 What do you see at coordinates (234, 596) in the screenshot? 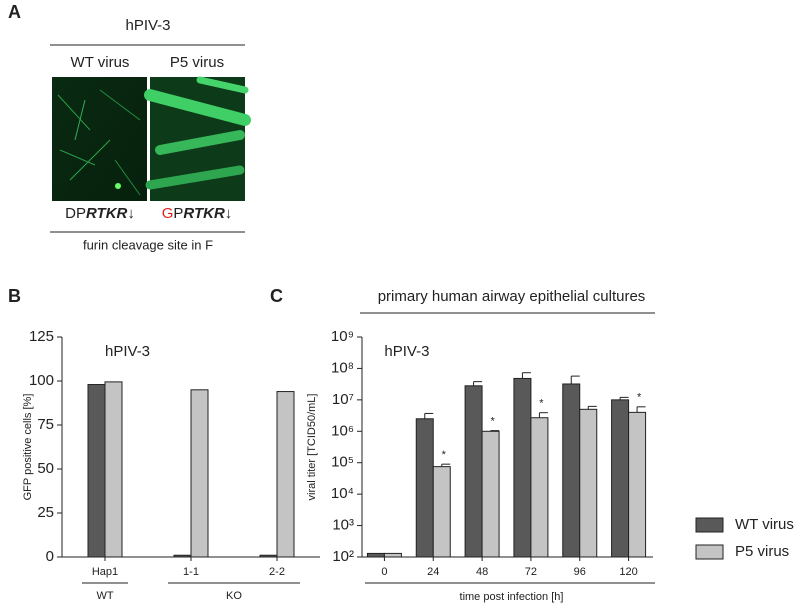
I see `group-label: KO` at bounding box center [234, 596].